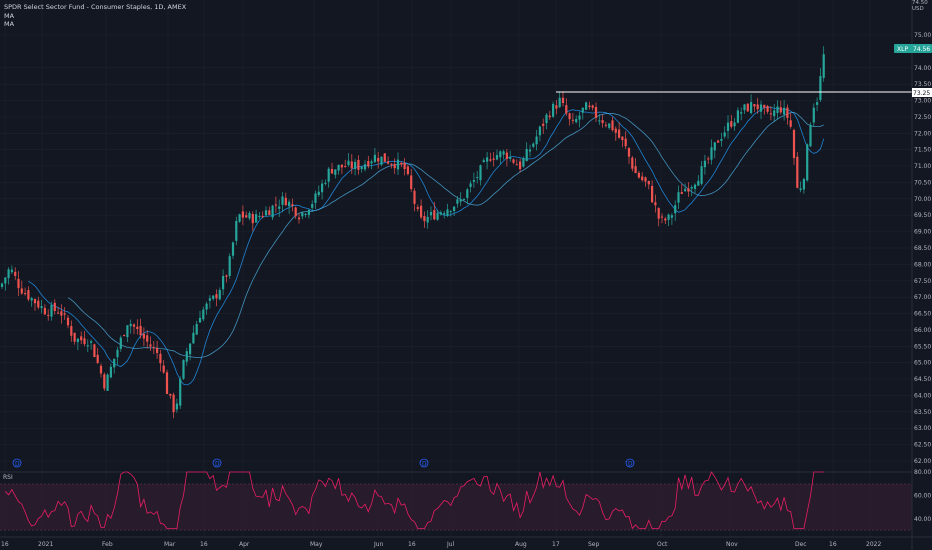  I want to click on rsi-axis: 80.00 60.00 40.00, so click(922, 496).